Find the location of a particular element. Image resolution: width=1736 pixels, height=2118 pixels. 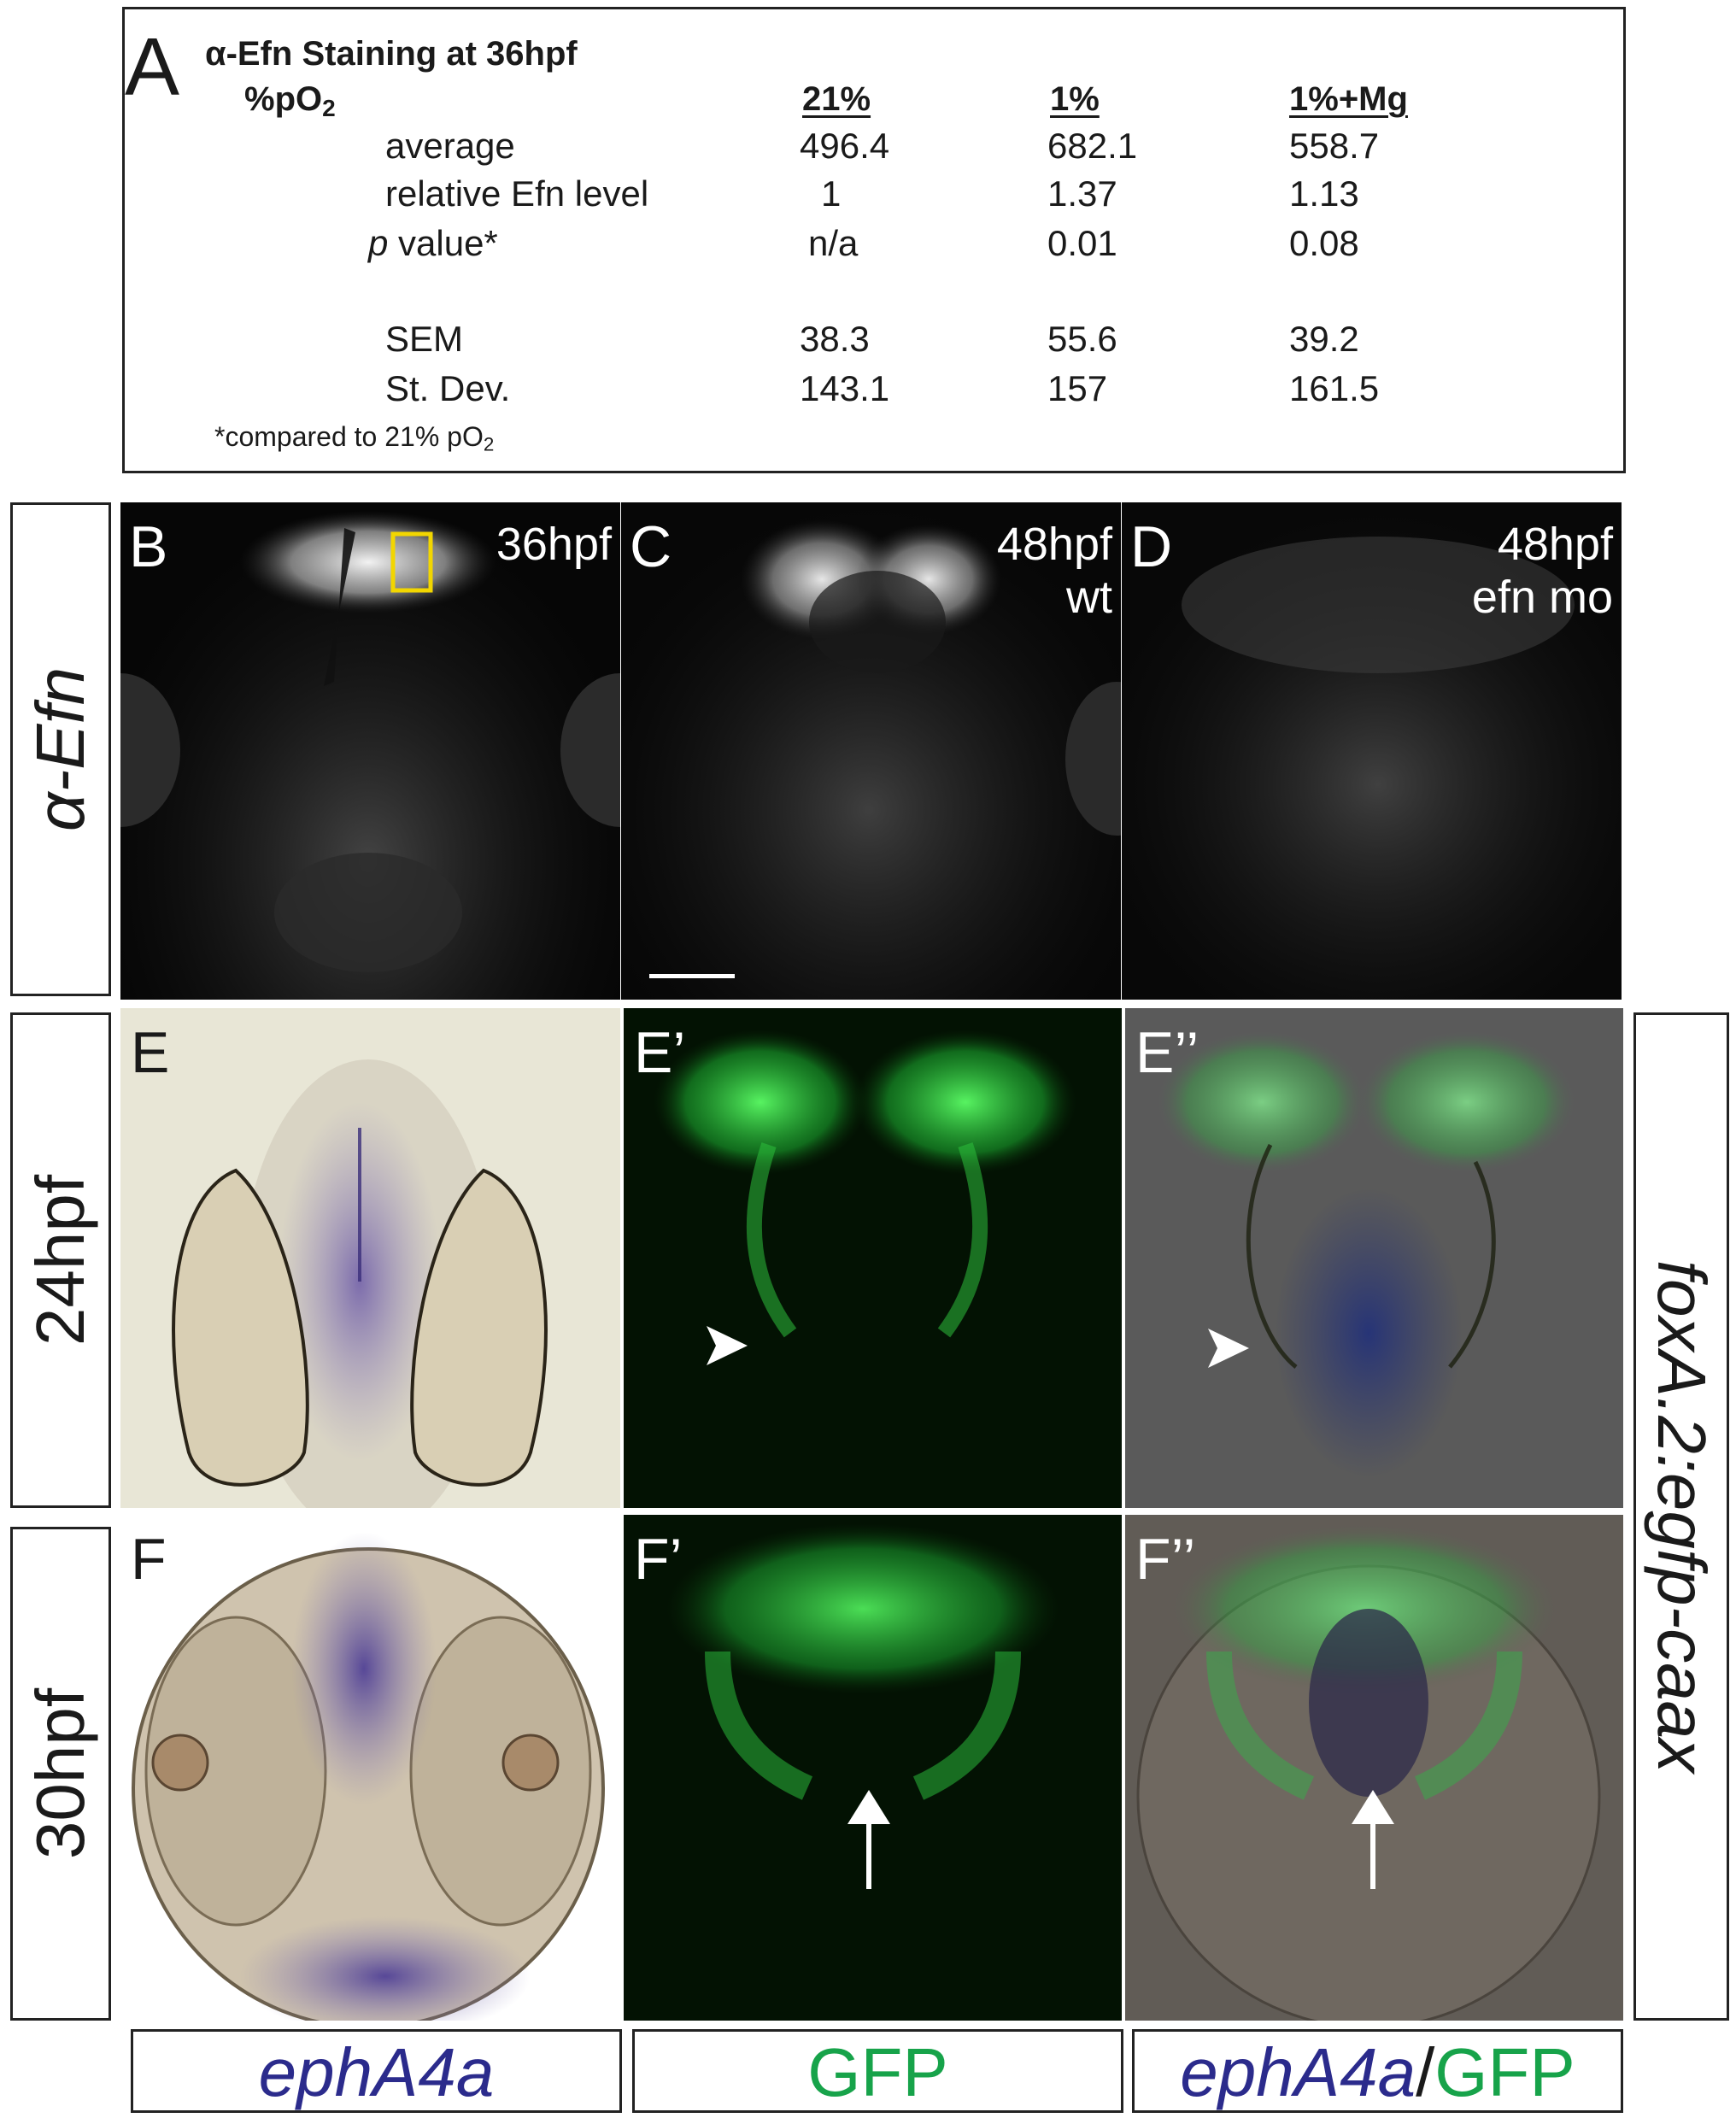

row-label-relative-efn: relative Efn level is located at coordinates (517, 193).